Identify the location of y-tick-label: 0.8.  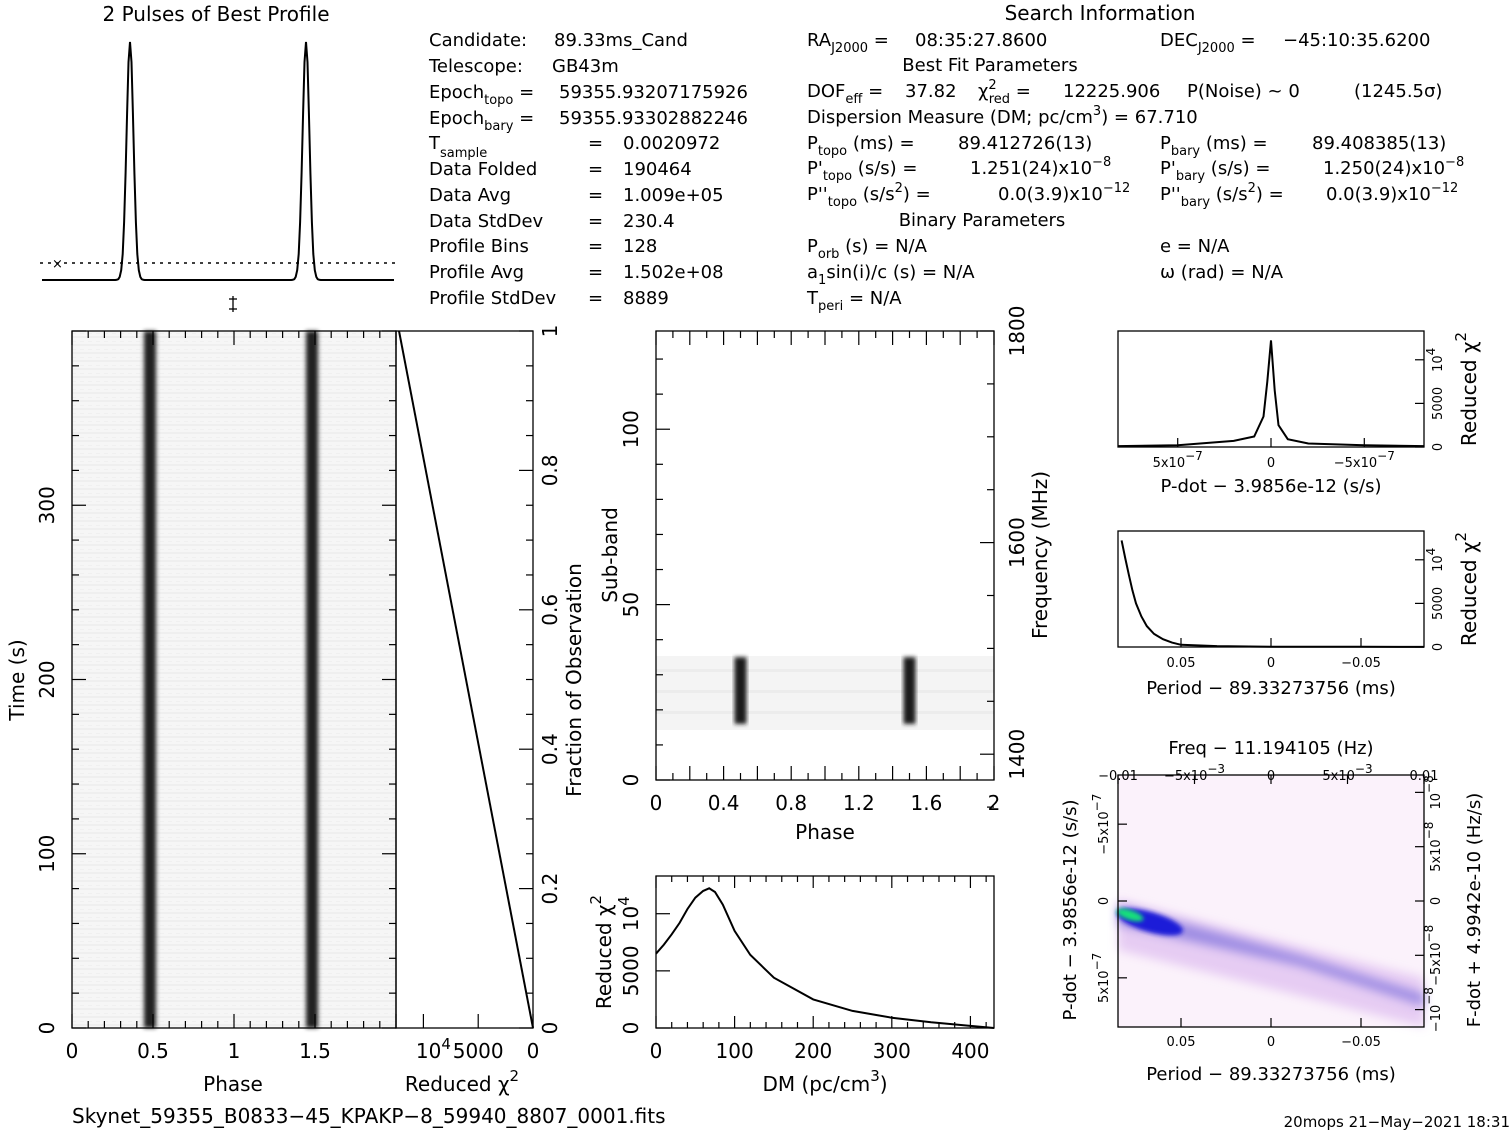
(550, 470).